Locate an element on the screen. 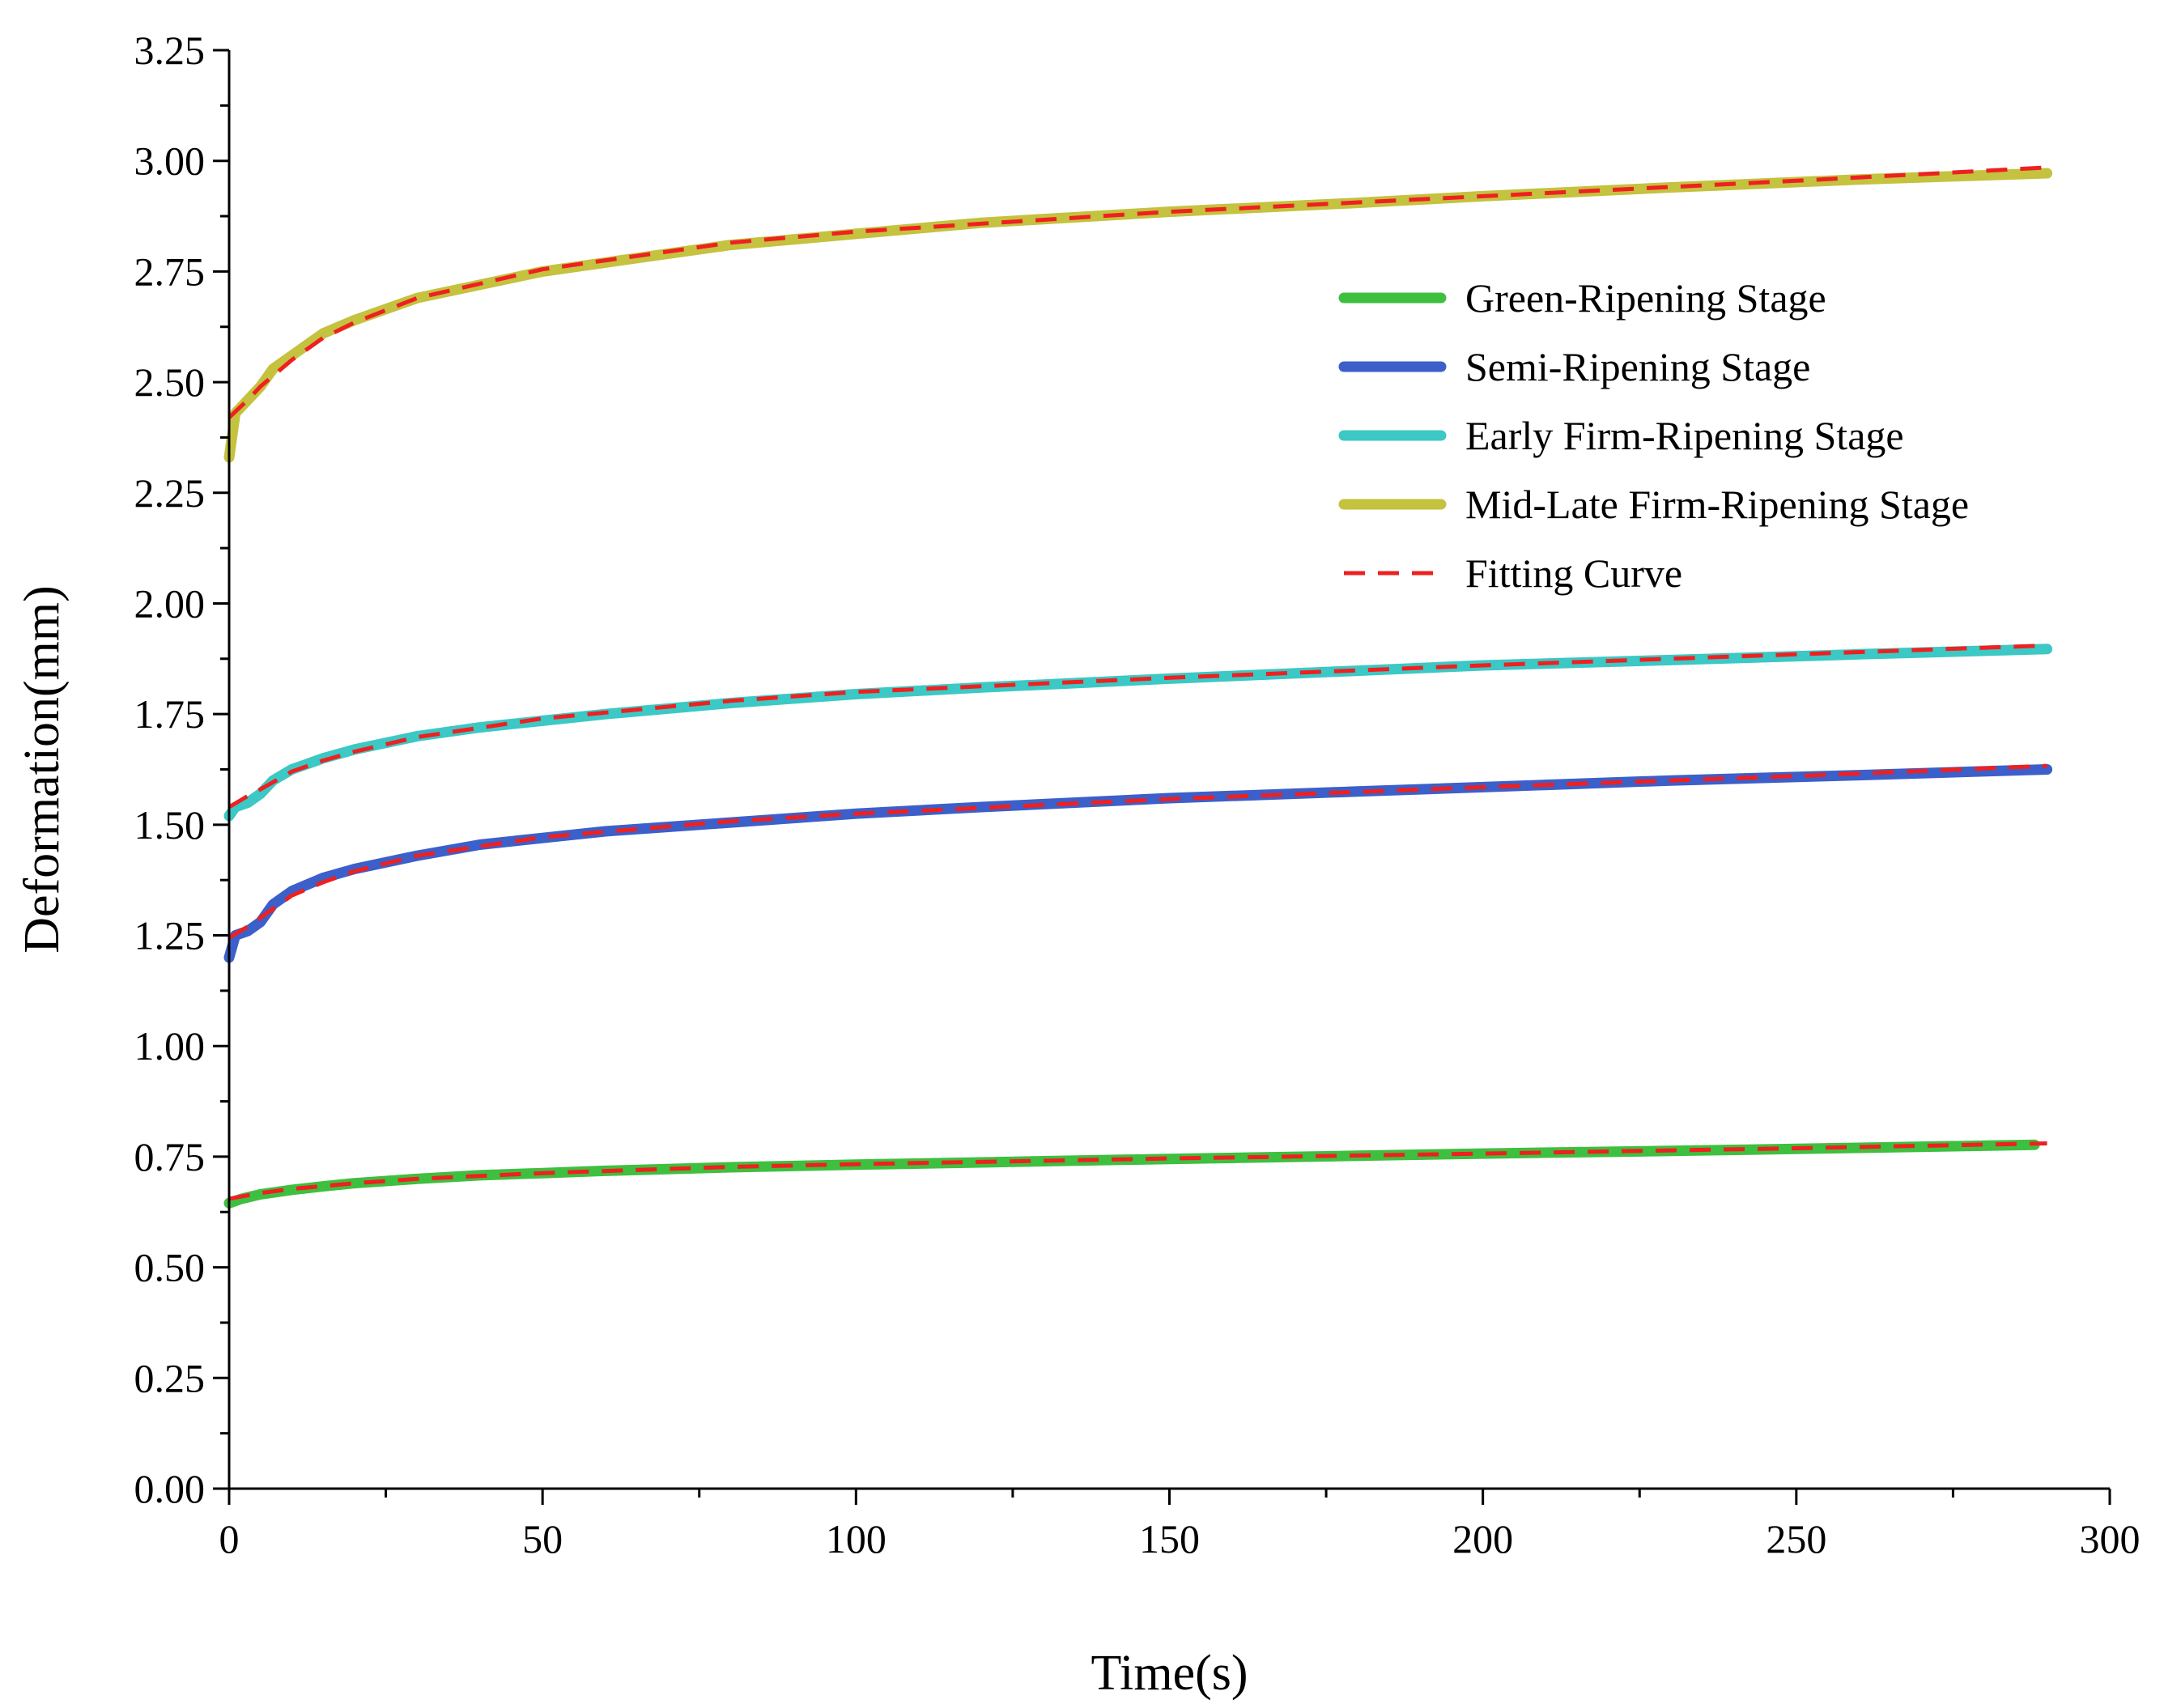 The width and height of the screenshot is (2164, 1708). y-tick-label: 1.00 is located at coordinates (170, 1046).